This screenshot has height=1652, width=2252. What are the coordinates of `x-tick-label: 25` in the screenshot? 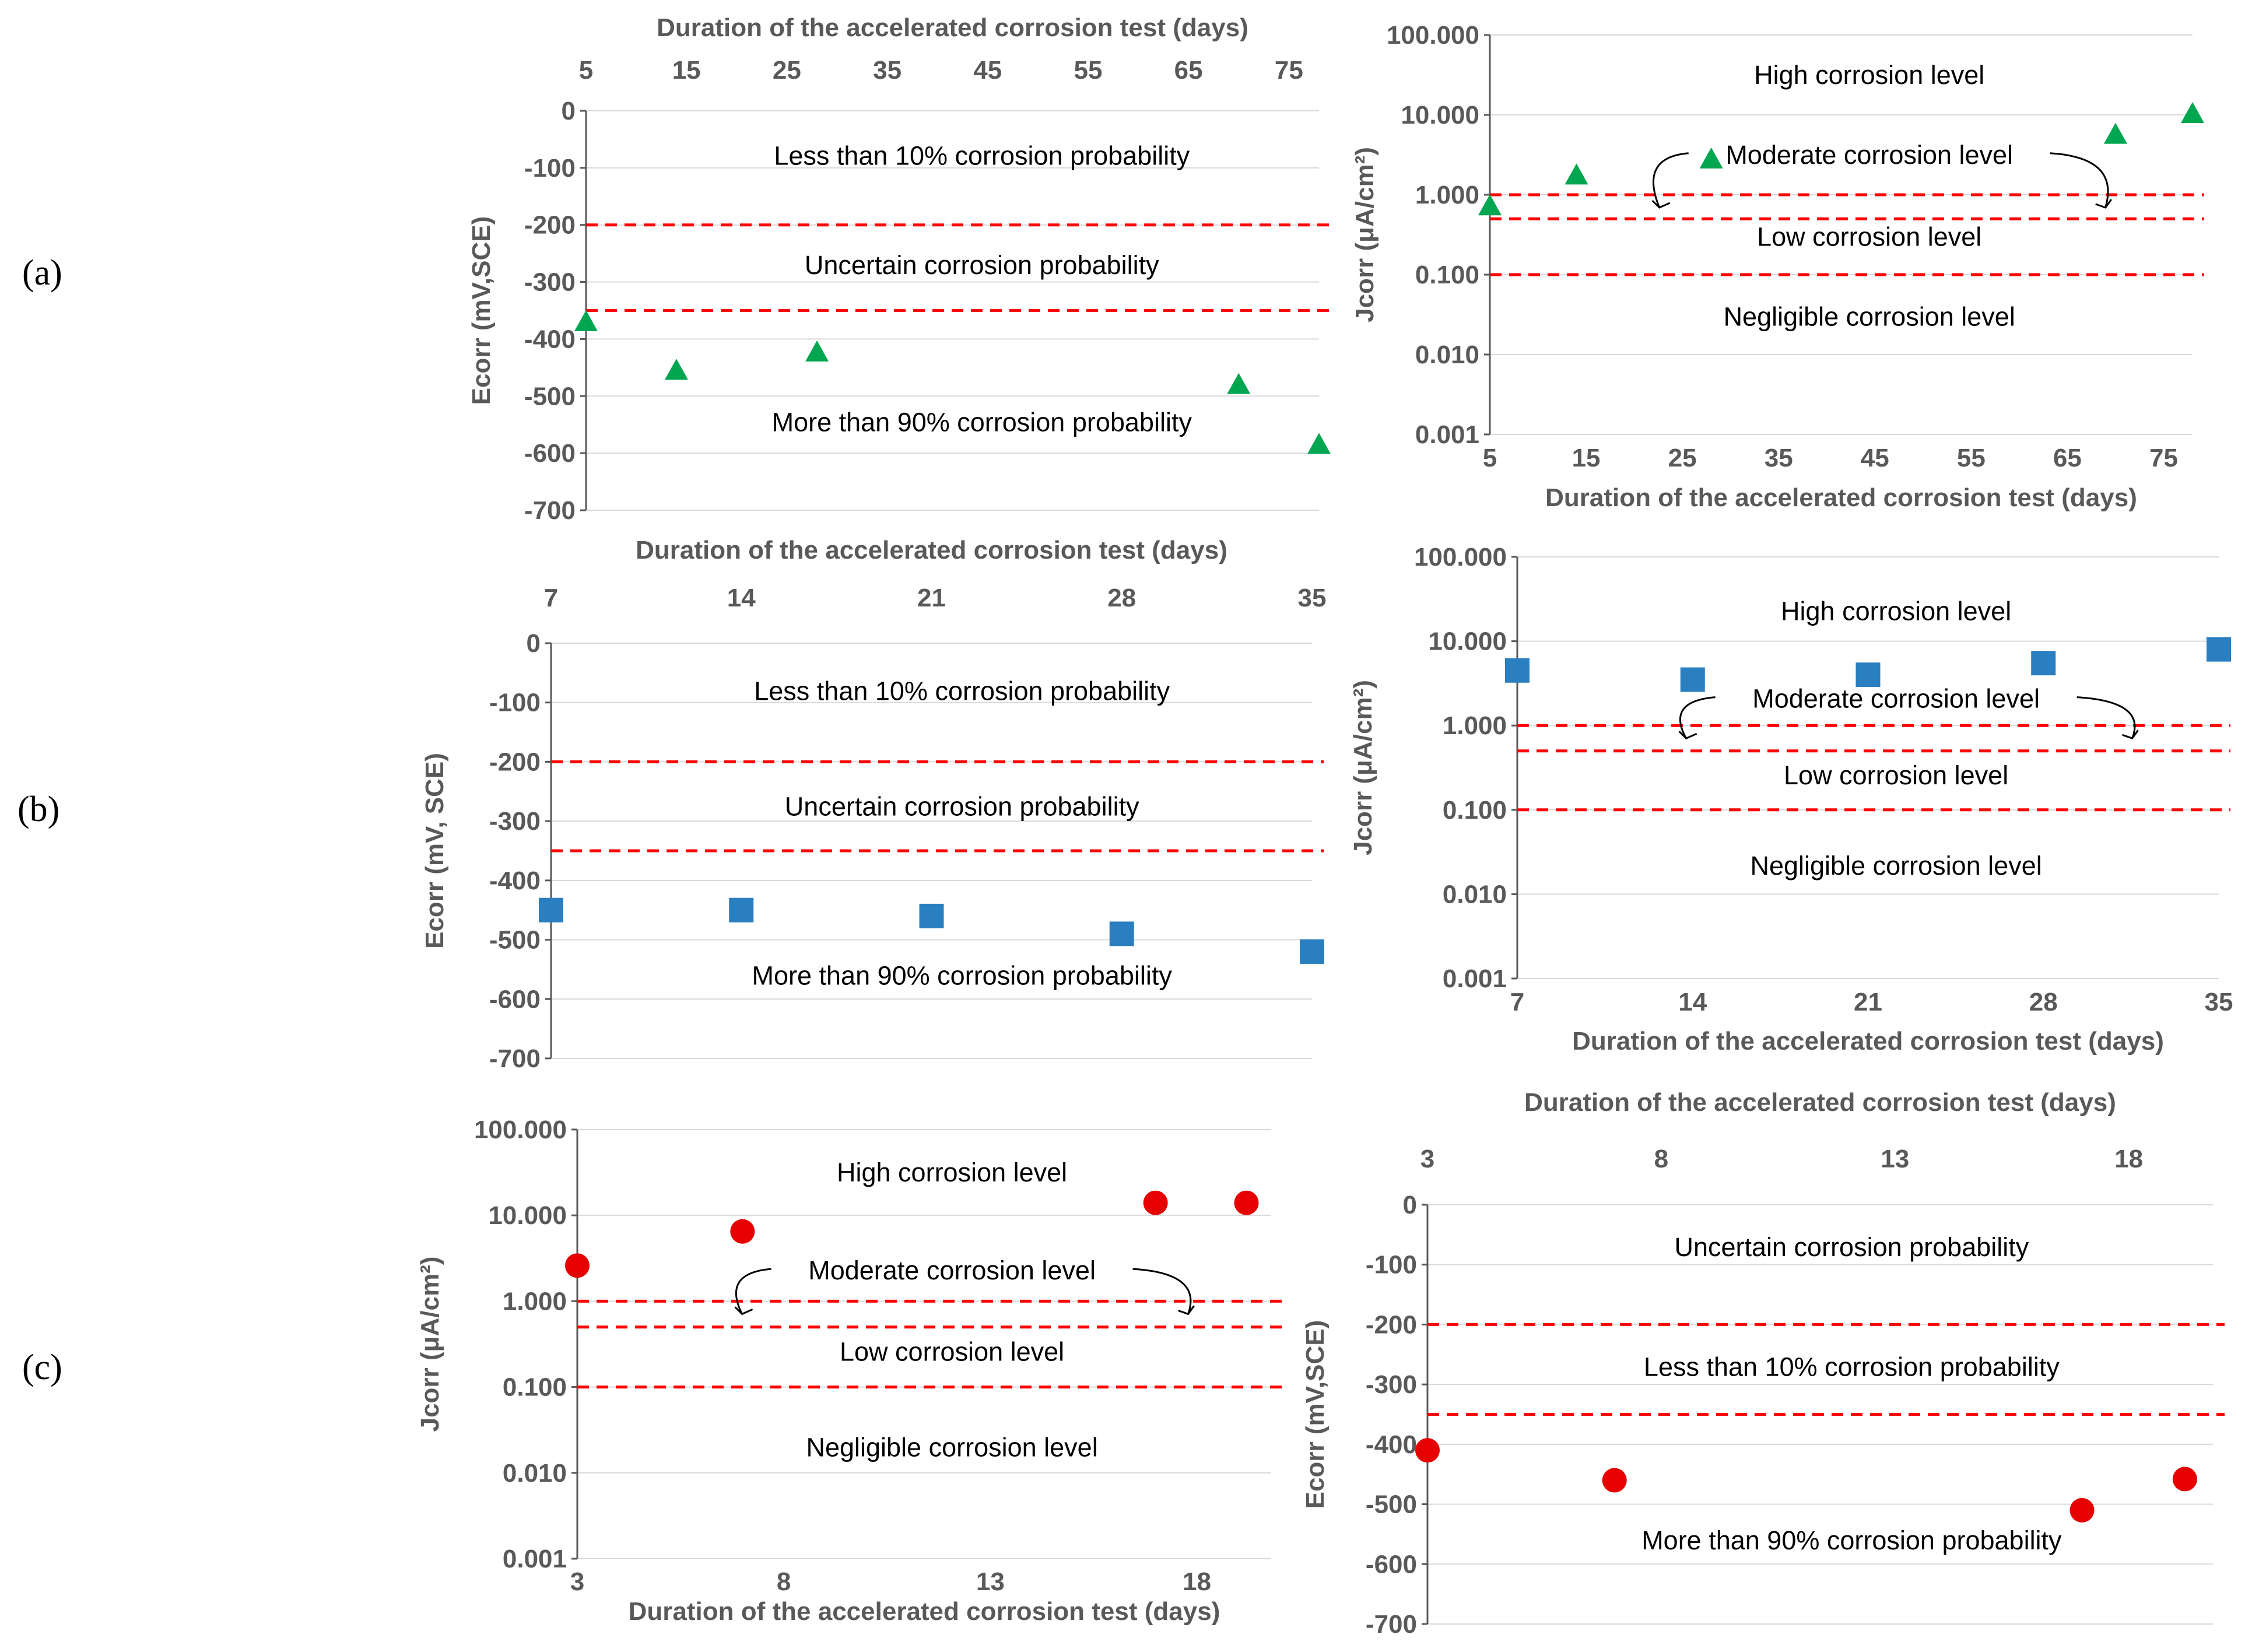 It's located at (787, 70).